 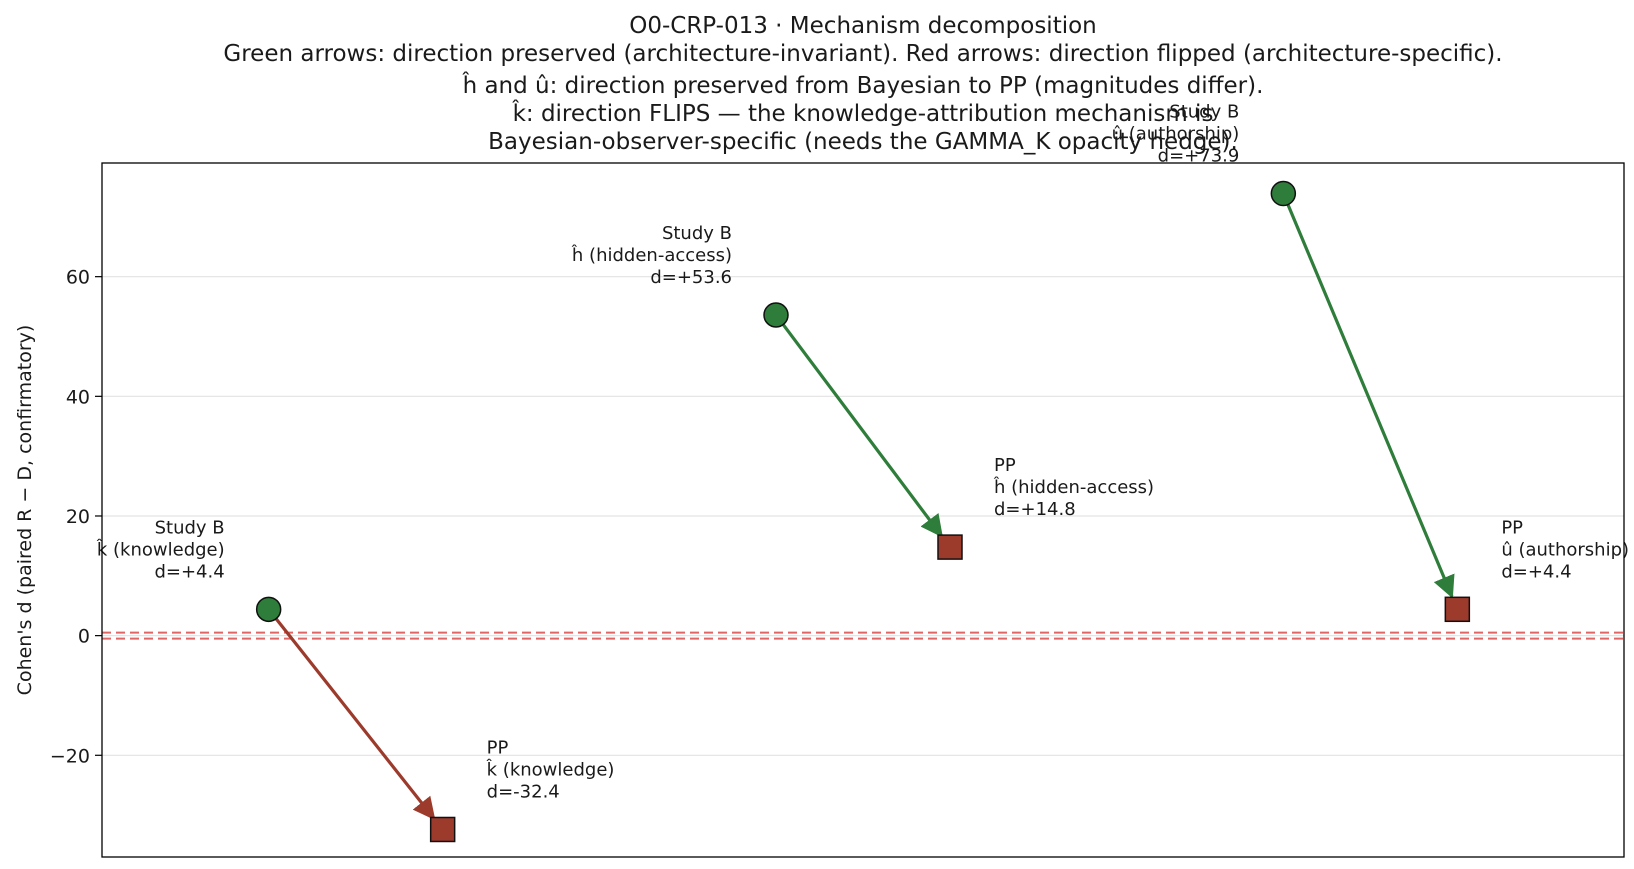 I want to click on zero-reference-line, so click(x=863, y=635).